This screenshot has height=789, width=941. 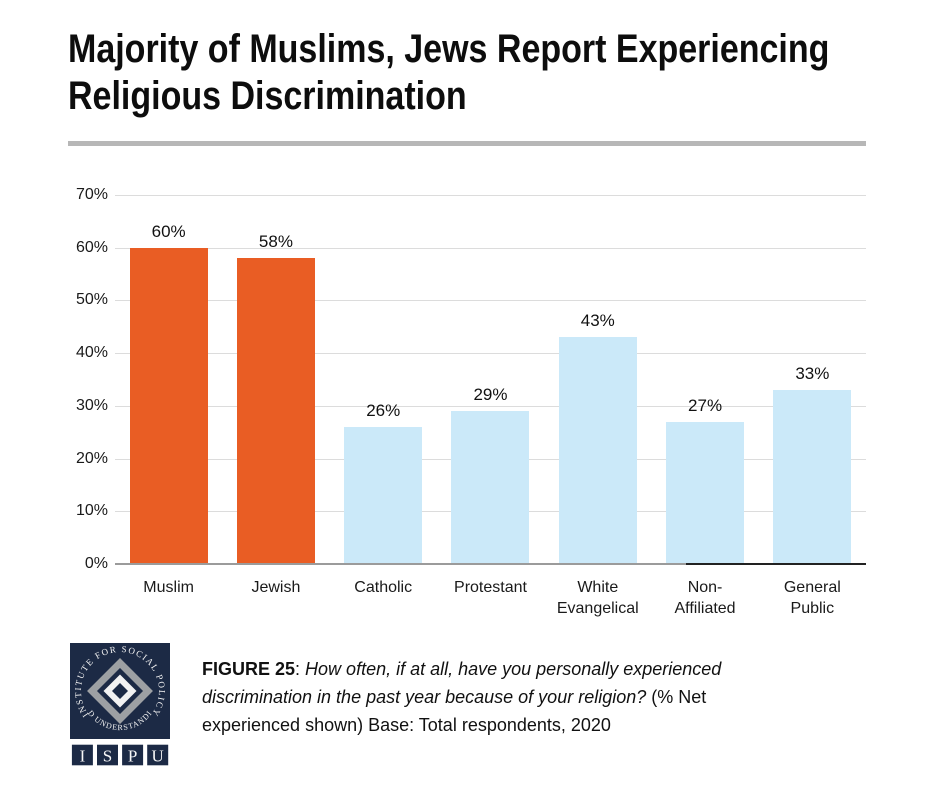 What do you see at coordinates (383, 410) in the screenshot?
I see `bar-value-label: 26%` at bounding box center [383, 410].